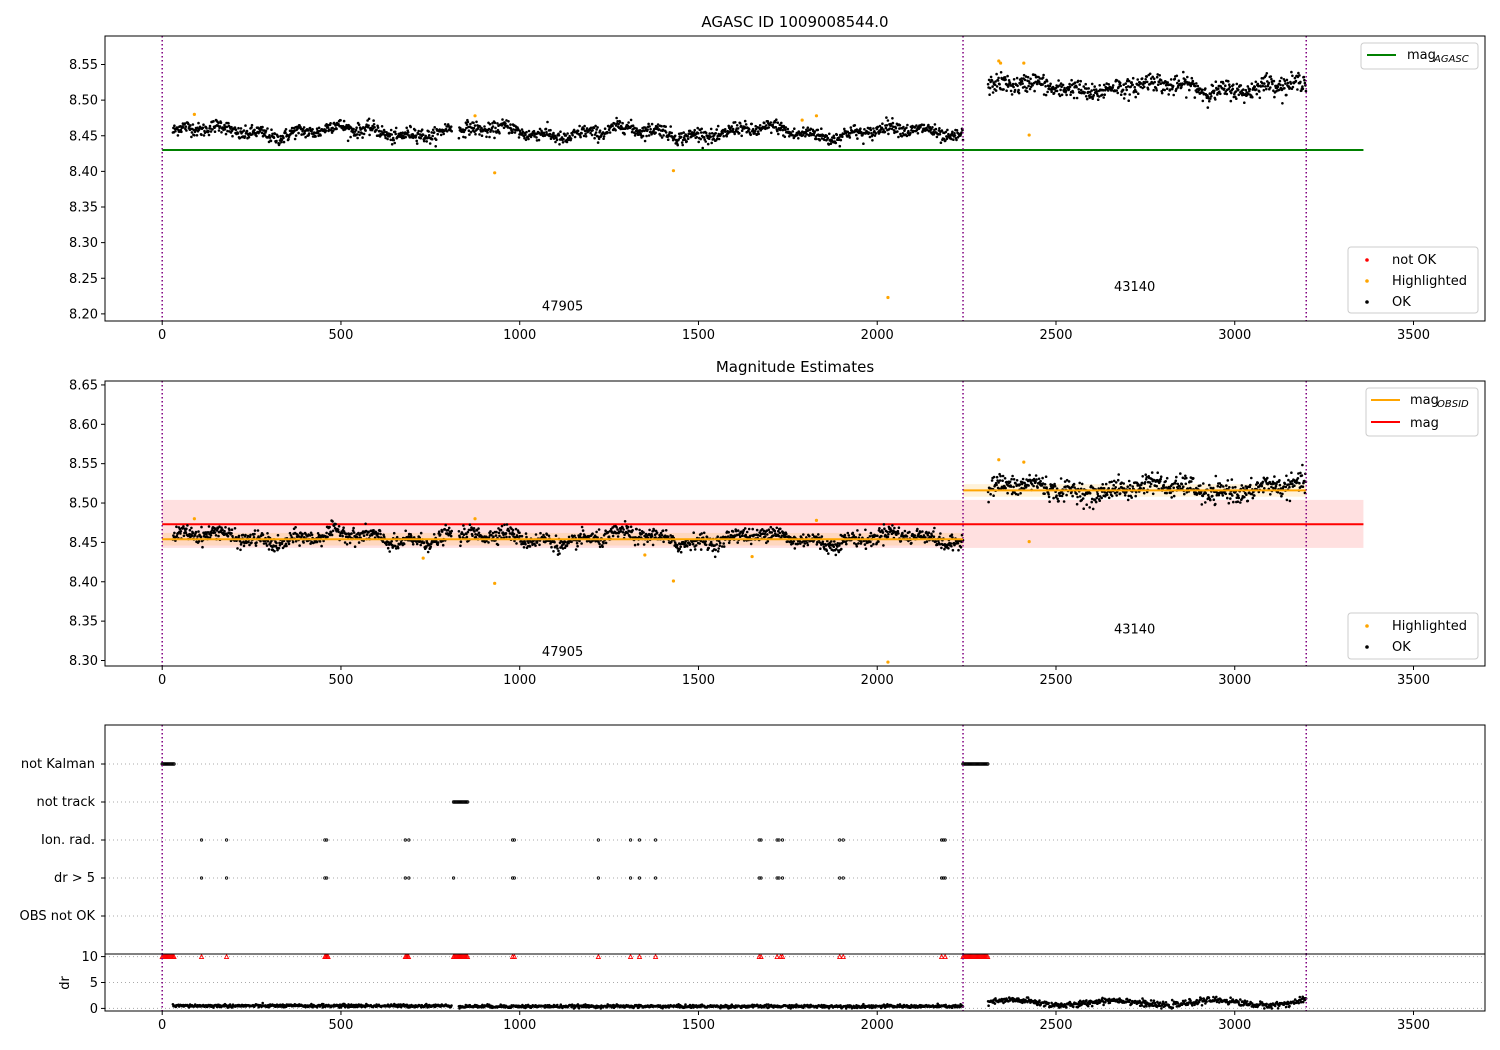 The width and height of the screenshot is (1500, 1050). Describe the element at coordinates (83, 136) in the screenshot. I see `y-tick-label: 8.45` at that location.